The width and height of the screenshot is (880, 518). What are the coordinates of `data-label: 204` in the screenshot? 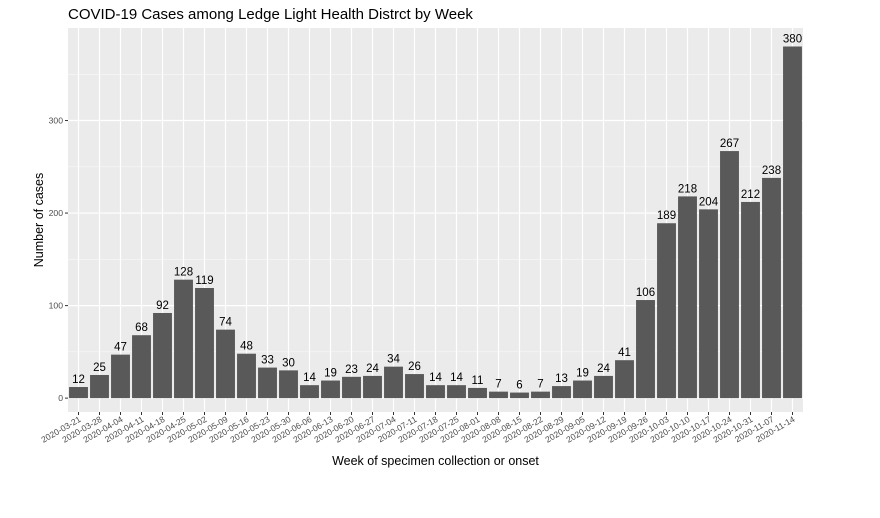 It's located at (709, 202).